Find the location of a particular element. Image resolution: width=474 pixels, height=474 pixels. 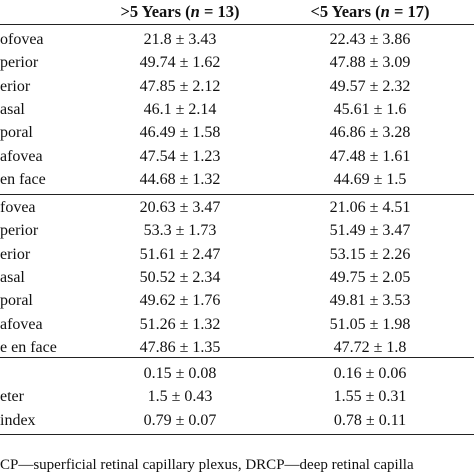

cell-over-5-years: 44.68 ± 1.32 is located at coordinates (180, 179).